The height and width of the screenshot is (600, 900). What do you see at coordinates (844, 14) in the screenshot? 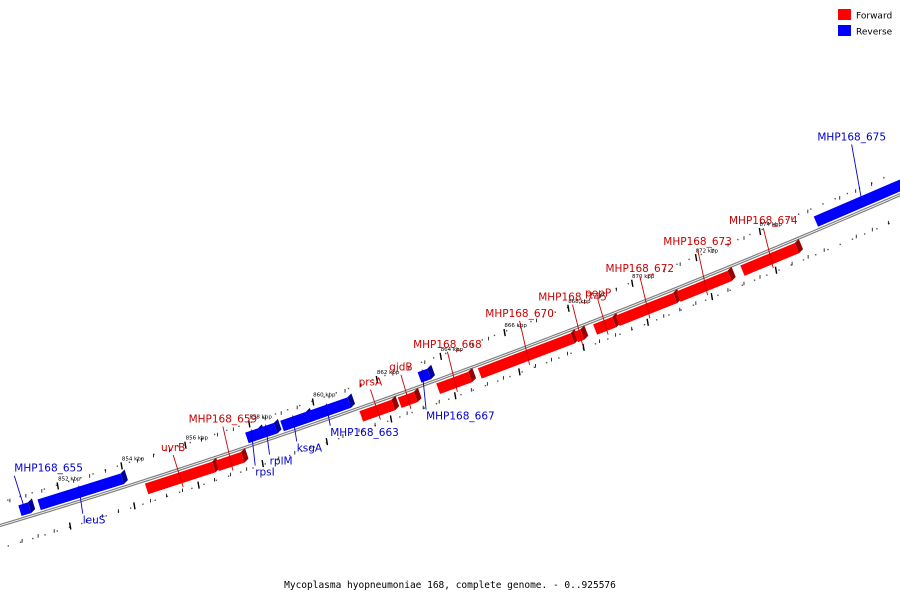
I see `legend-forward-swatch` at bounding box center [844, 14].